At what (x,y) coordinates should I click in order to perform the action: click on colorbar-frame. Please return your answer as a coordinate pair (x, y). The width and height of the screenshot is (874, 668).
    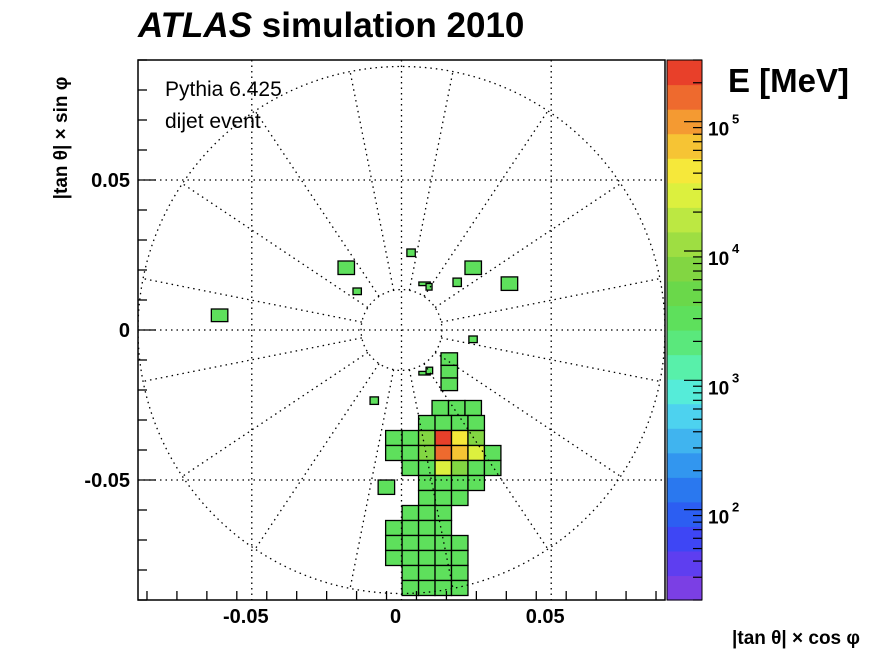
    Looking at the image, I should click on (684, 330).